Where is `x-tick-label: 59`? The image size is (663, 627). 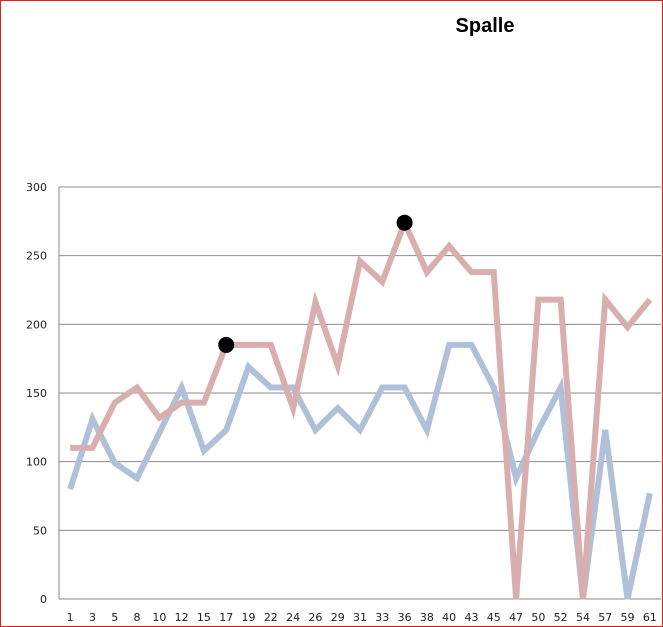 x-tick-label: 59 is located at coordinates (628, 617).